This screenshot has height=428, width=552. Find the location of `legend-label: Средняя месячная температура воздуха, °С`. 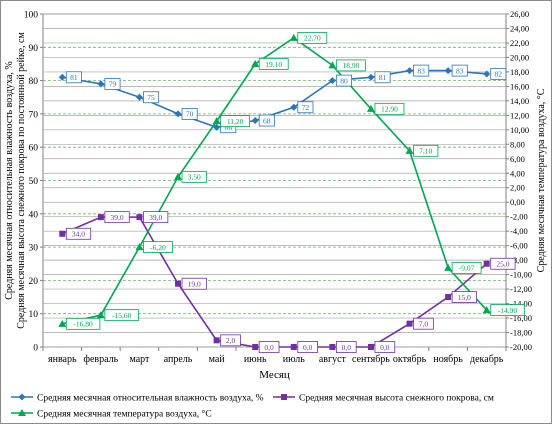

legend-label: Средняя месячная температура воздуха, °С is located at coordinates (124, 414).